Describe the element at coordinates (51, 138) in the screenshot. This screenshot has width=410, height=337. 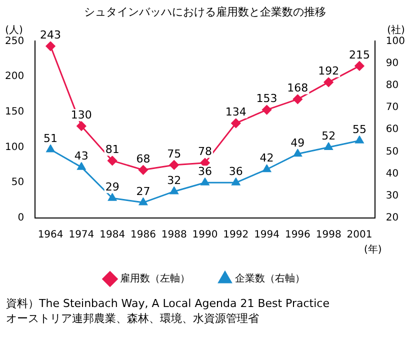
I see `data-label: 51` at that location.